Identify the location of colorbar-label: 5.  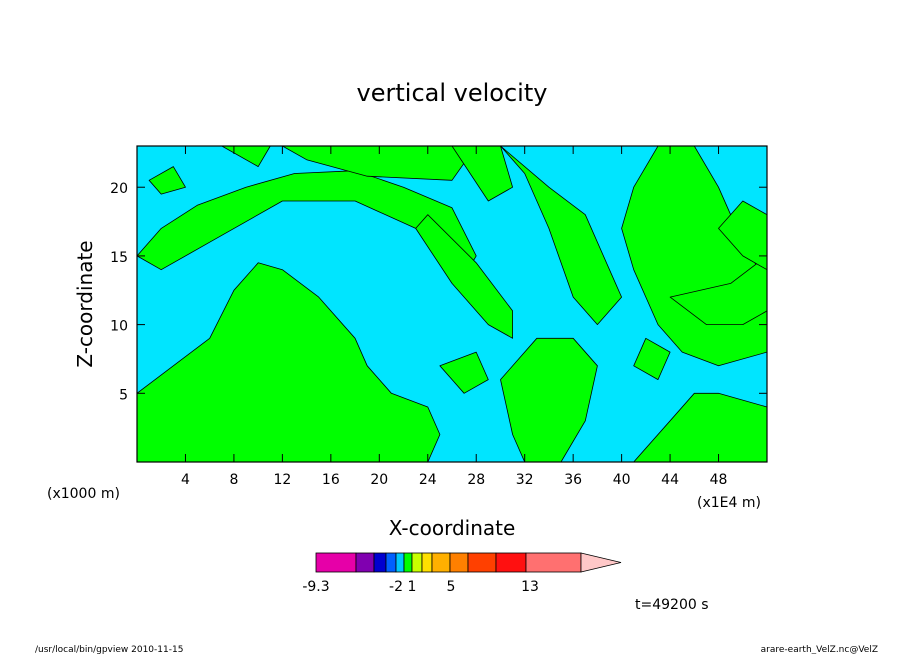
(451, 587).